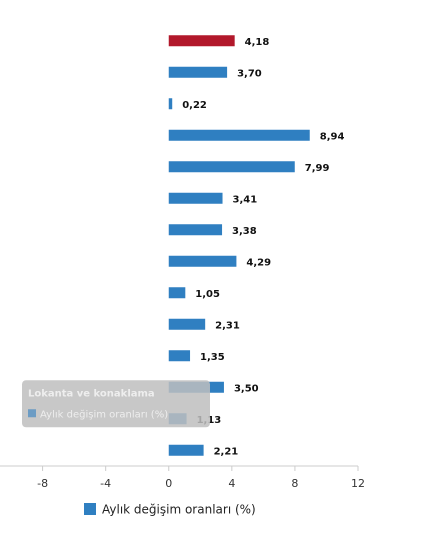 The width and height of the screenshot is (429, 539). Describe the element at coordinates (168, 483) in the screenshot. I see `x-tick-label: 0` at that location.